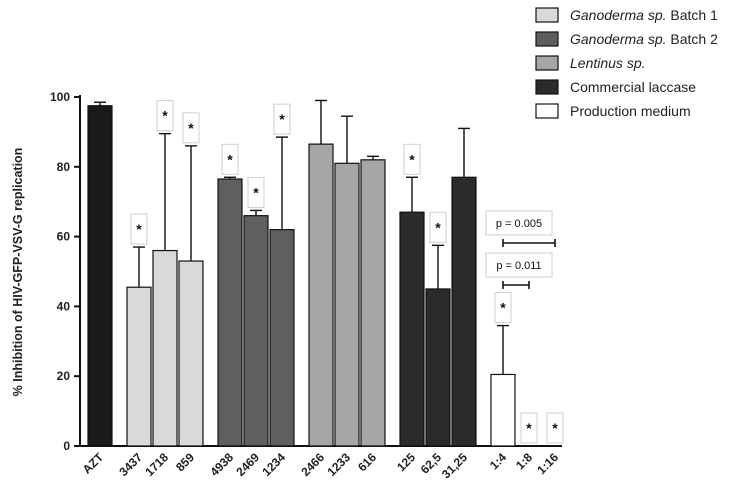 The width and height of the screenshot is (750, 494). I want to click on significance-annotations: p = 0.005 p = 0.011, so click(520, 249).